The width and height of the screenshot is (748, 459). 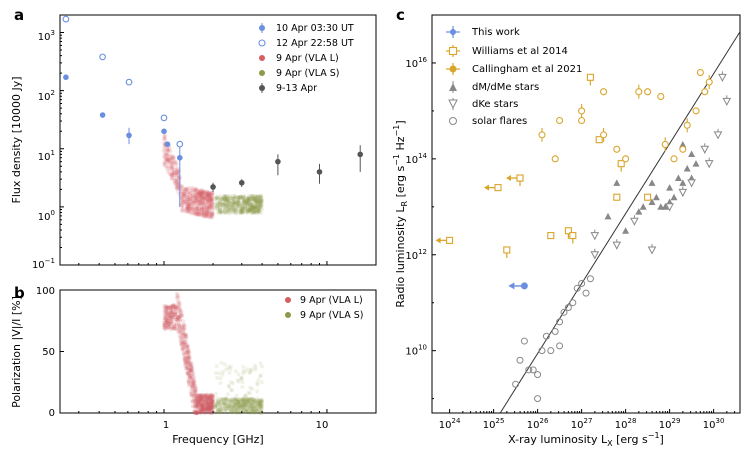 What do you see at coordinates (520, 178) in the screenshot?
I see `williams-point` at bounding box center [520, 178].